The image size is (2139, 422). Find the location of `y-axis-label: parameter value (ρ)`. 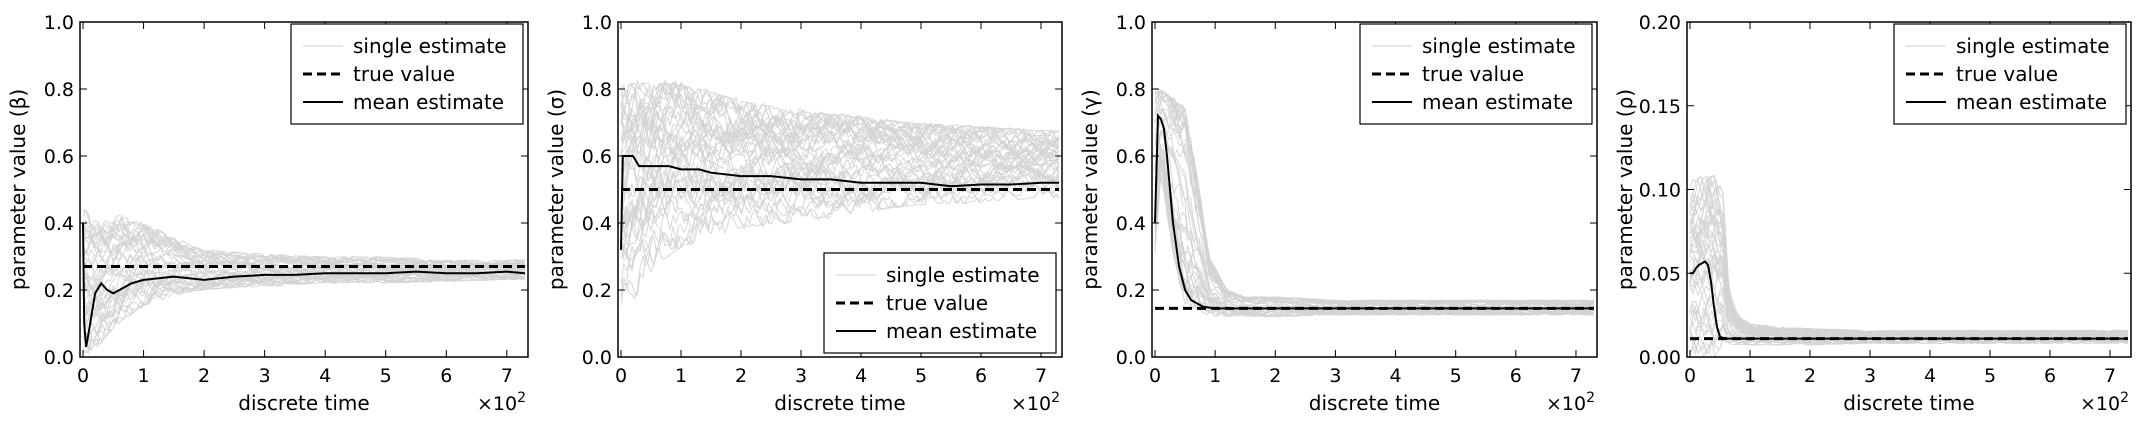

y-axis-label: parameter value (ρ) is located at coordinates (1625, 189).